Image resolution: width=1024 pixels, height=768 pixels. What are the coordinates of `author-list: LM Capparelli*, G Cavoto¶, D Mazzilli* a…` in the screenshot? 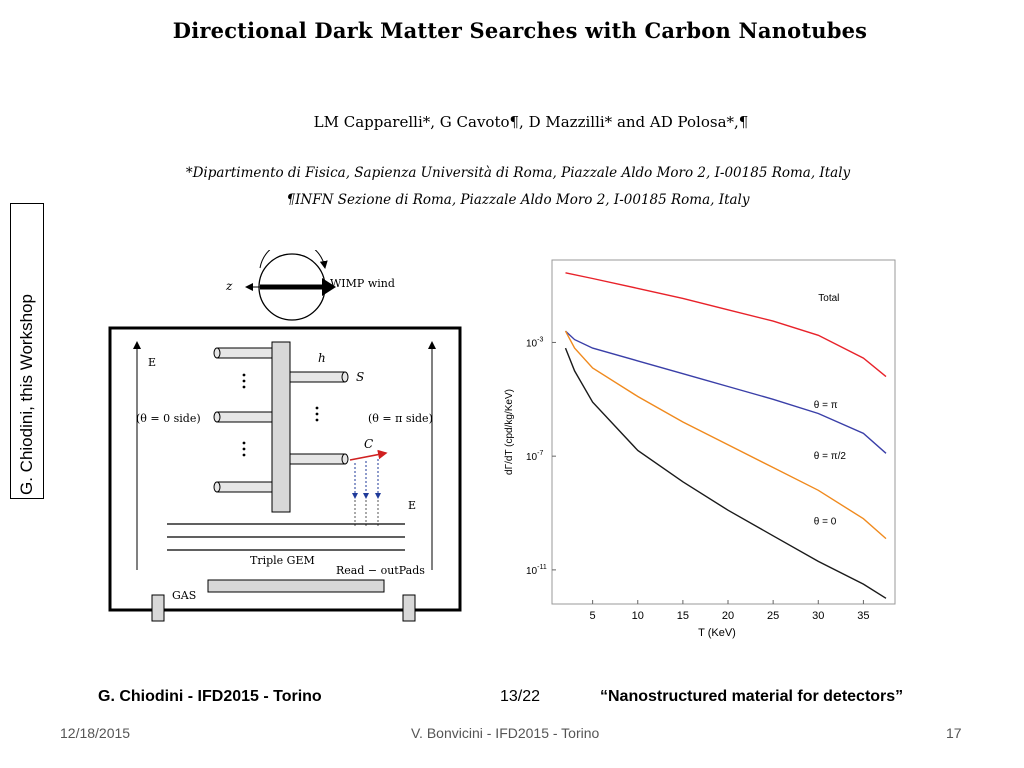 It's located at (531, 122).